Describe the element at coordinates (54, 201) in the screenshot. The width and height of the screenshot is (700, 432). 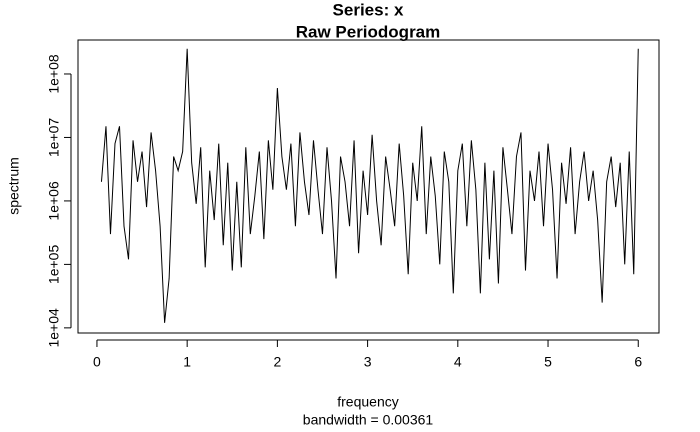
I see `y-tick-label: 1e+06` at that location.